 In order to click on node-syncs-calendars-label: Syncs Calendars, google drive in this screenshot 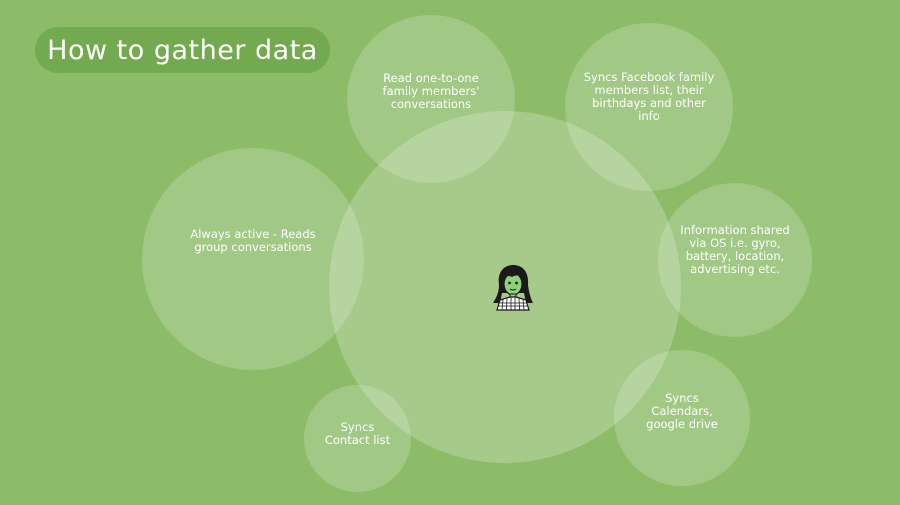, I will do `click(682, 410)`.